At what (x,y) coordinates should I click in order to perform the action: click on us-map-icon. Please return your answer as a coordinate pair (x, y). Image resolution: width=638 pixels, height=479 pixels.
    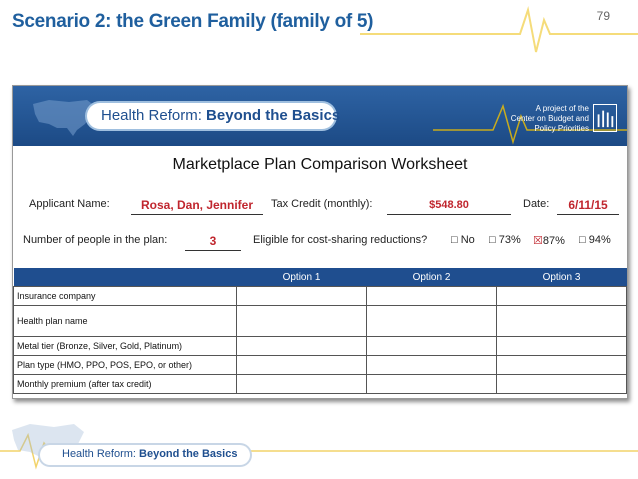
    Looking at the image, I should click on (64, 118).